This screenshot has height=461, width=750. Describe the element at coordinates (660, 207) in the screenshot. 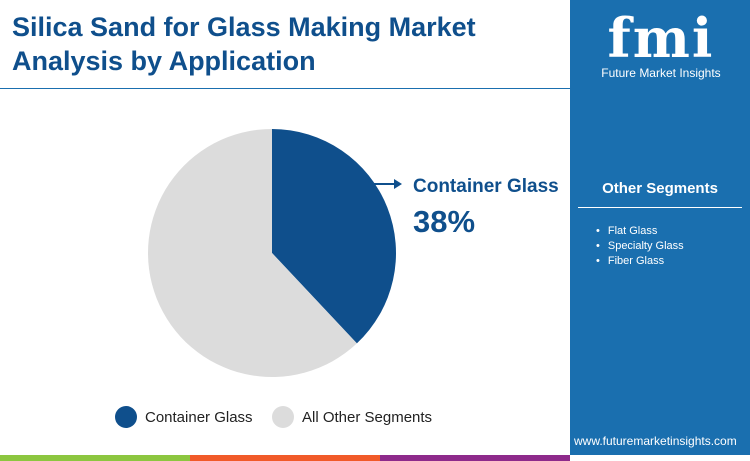

I see `sidebar-divider` at that location.